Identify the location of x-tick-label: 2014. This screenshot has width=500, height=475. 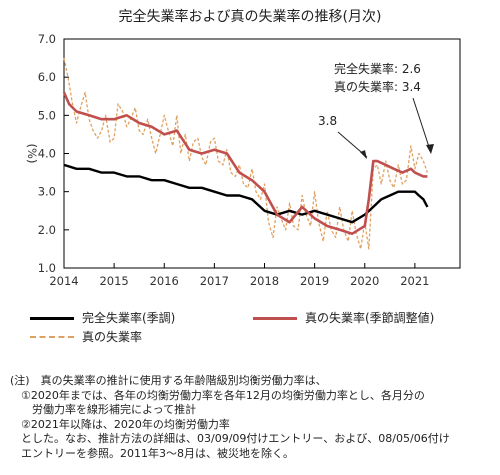
(63, 281).